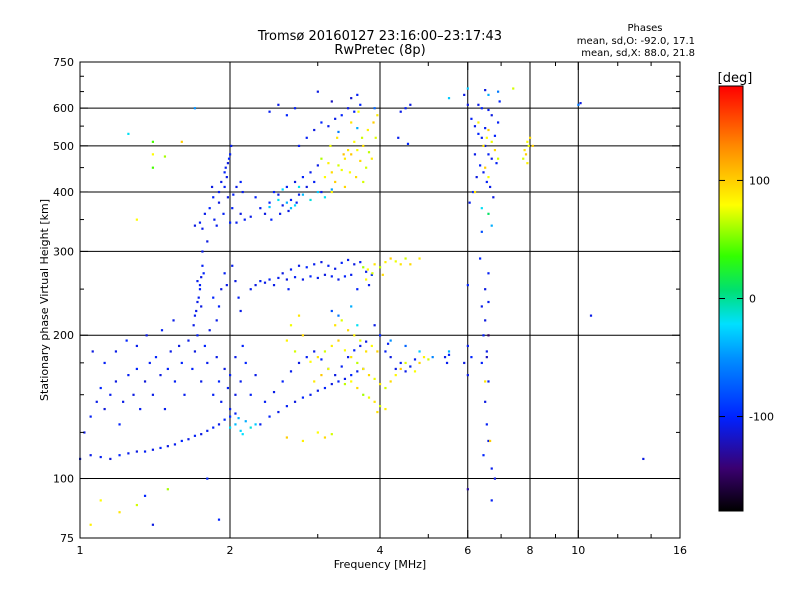  What do you see at coordinates (379, 36) in the screenshot?
I see `chart-title: Tromsø 20160127 23:16:00–23:17:43` at bounding box center [379, 36].